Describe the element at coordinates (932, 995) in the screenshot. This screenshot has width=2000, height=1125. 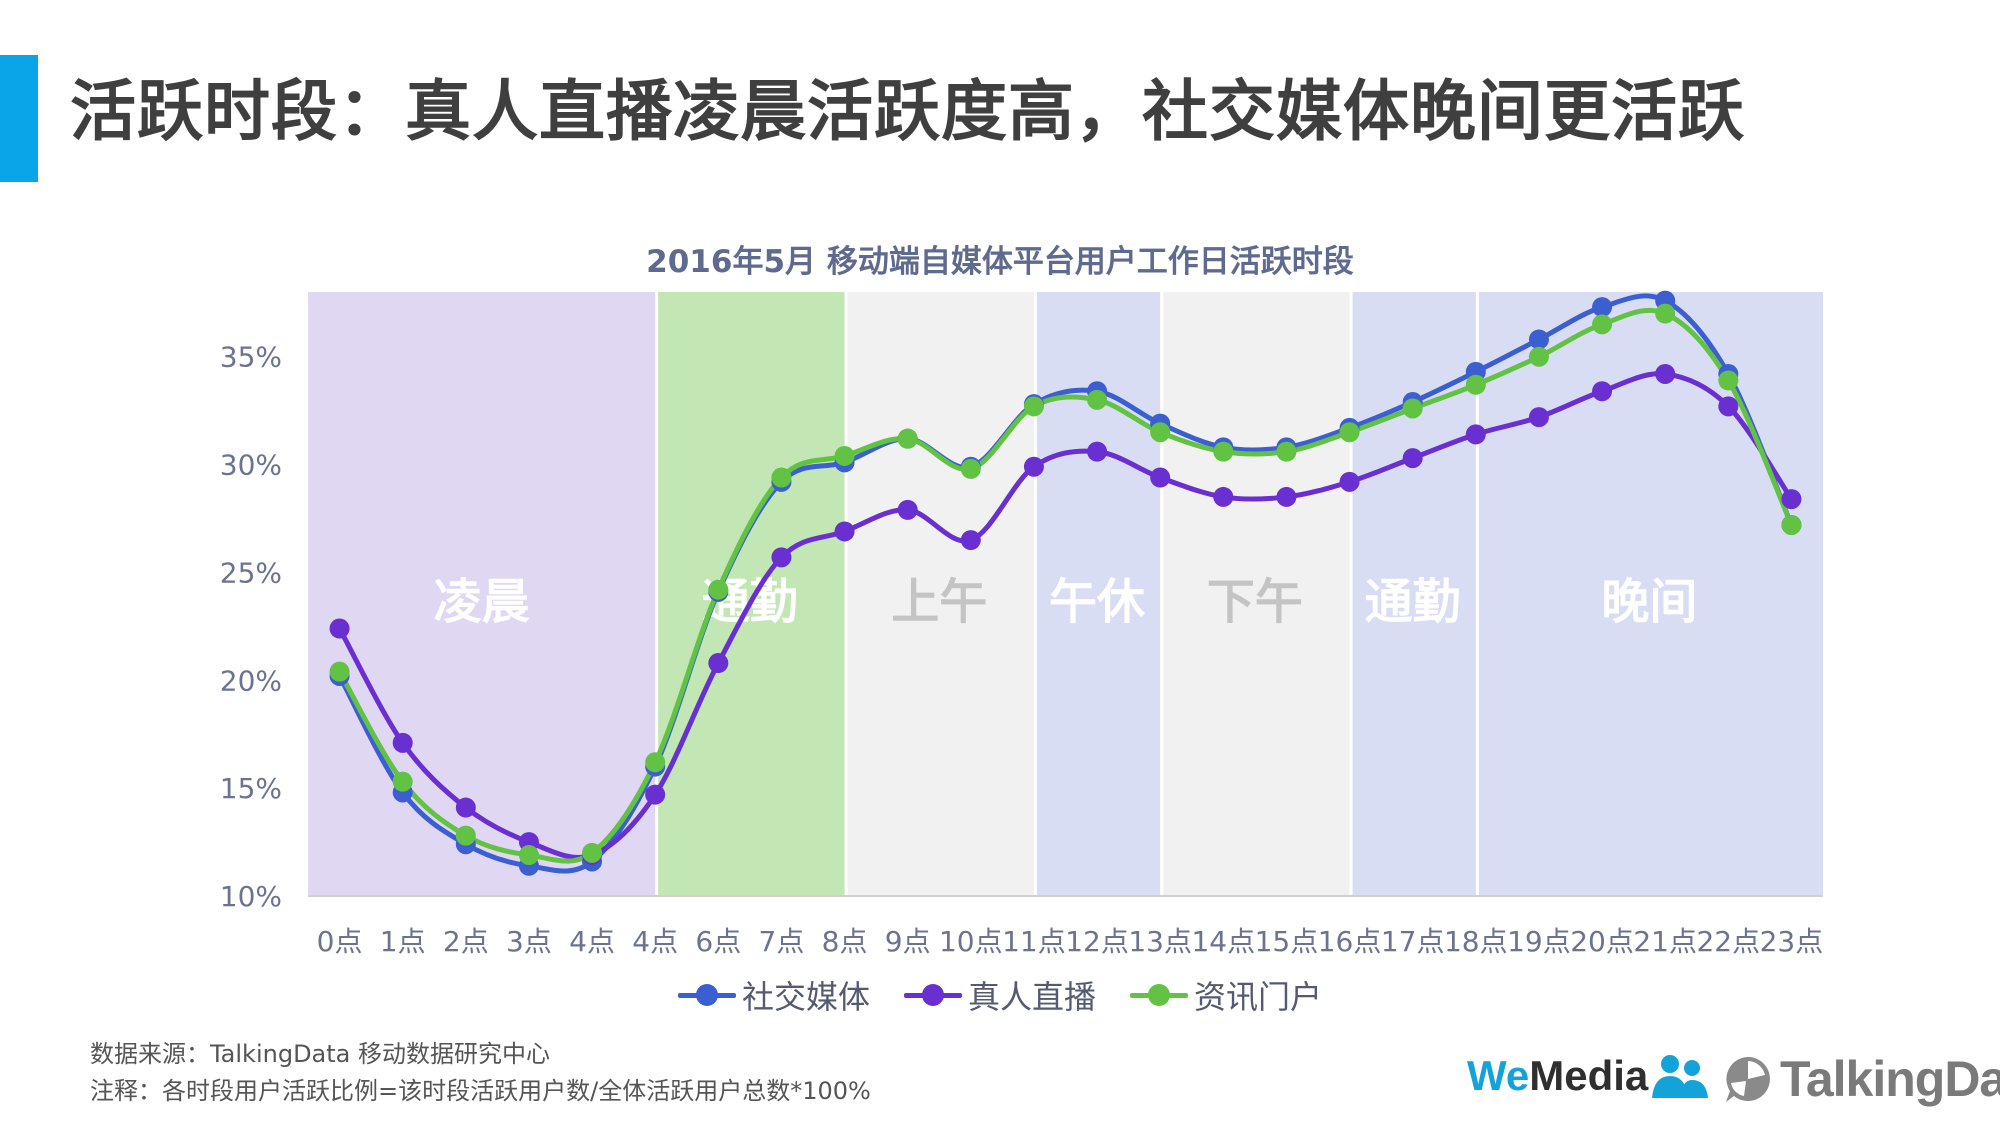
I see `legend-swatch-live` at that location.